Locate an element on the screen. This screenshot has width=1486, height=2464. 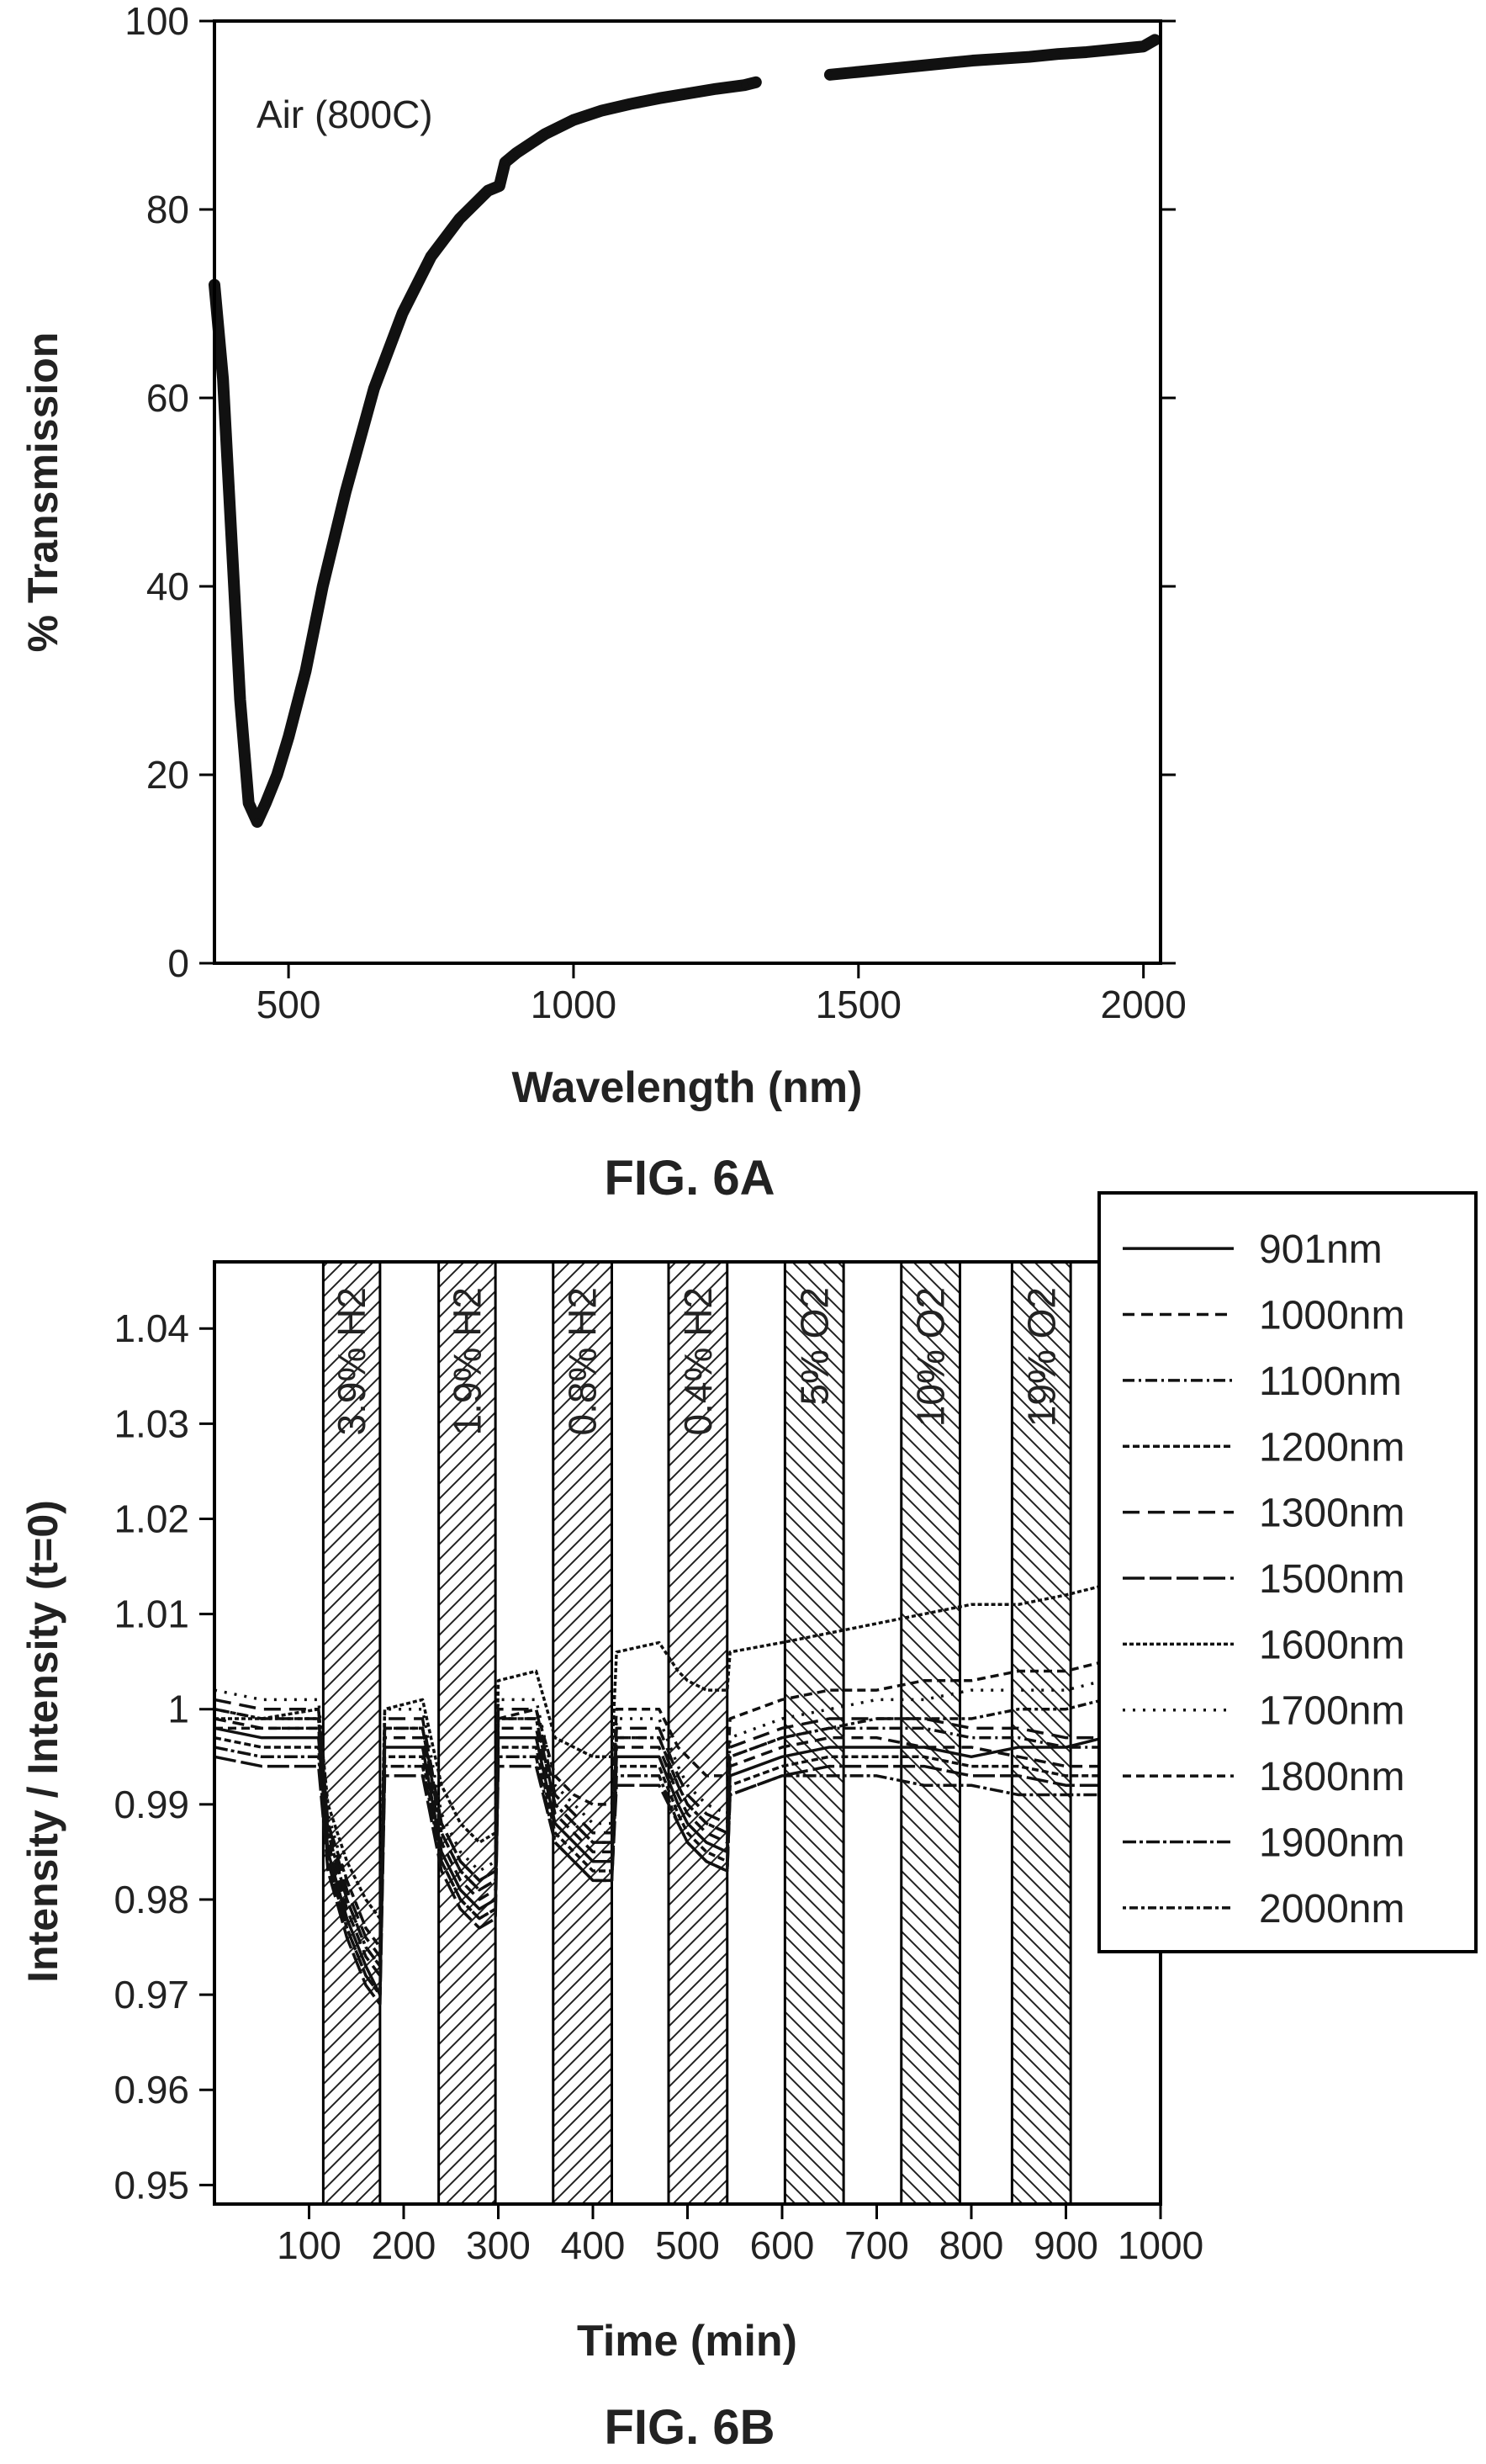
figure-label: FIG. 6A is located at coordinates (690, 1179).